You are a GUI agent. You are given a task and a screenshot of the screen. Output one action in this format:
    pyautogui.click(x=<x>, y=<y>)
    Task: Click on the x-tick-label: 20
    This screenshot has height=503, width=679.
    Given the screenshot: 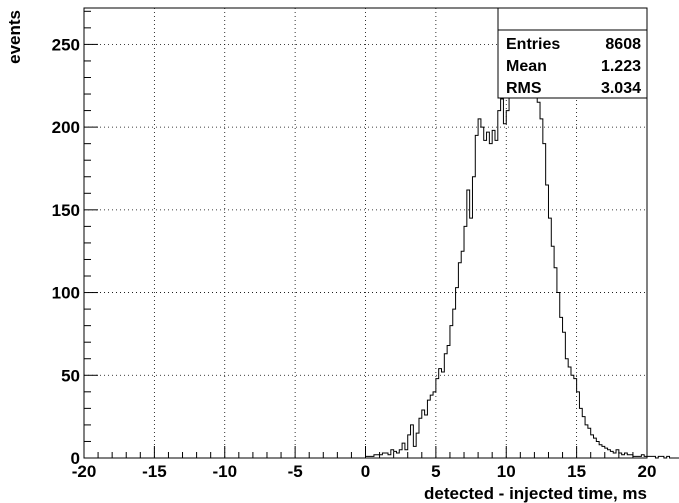 What is the action you would take?
    pyautogui.click(x=647, y=471)
    